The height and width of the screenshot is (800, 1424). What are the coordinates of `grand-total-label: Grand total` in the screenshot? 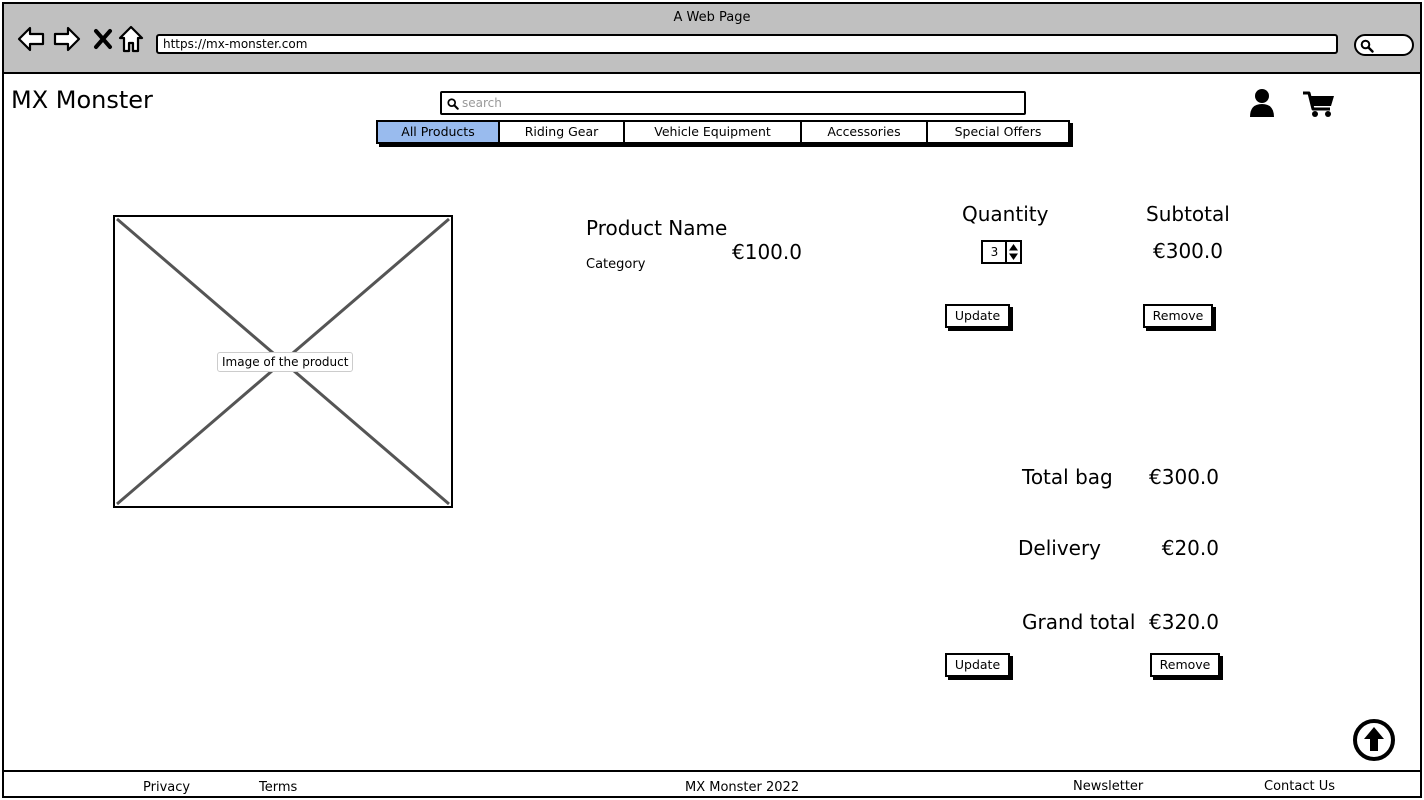 It's located at (1079, 622).